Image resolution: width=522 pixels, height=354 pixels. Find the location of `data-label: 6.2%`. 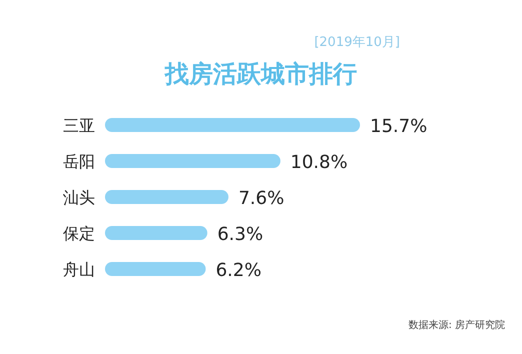

data-label: 6.2% is located at coordinates (239, 270).